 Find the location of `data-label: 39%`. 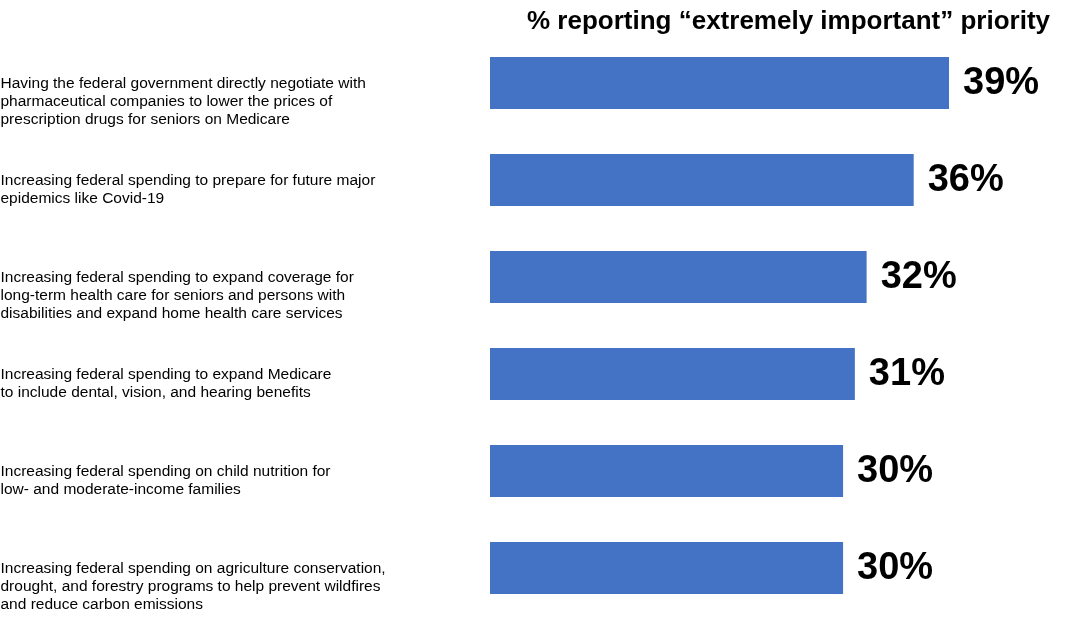

data-label: 39% is located at coordinates (1001, 81).